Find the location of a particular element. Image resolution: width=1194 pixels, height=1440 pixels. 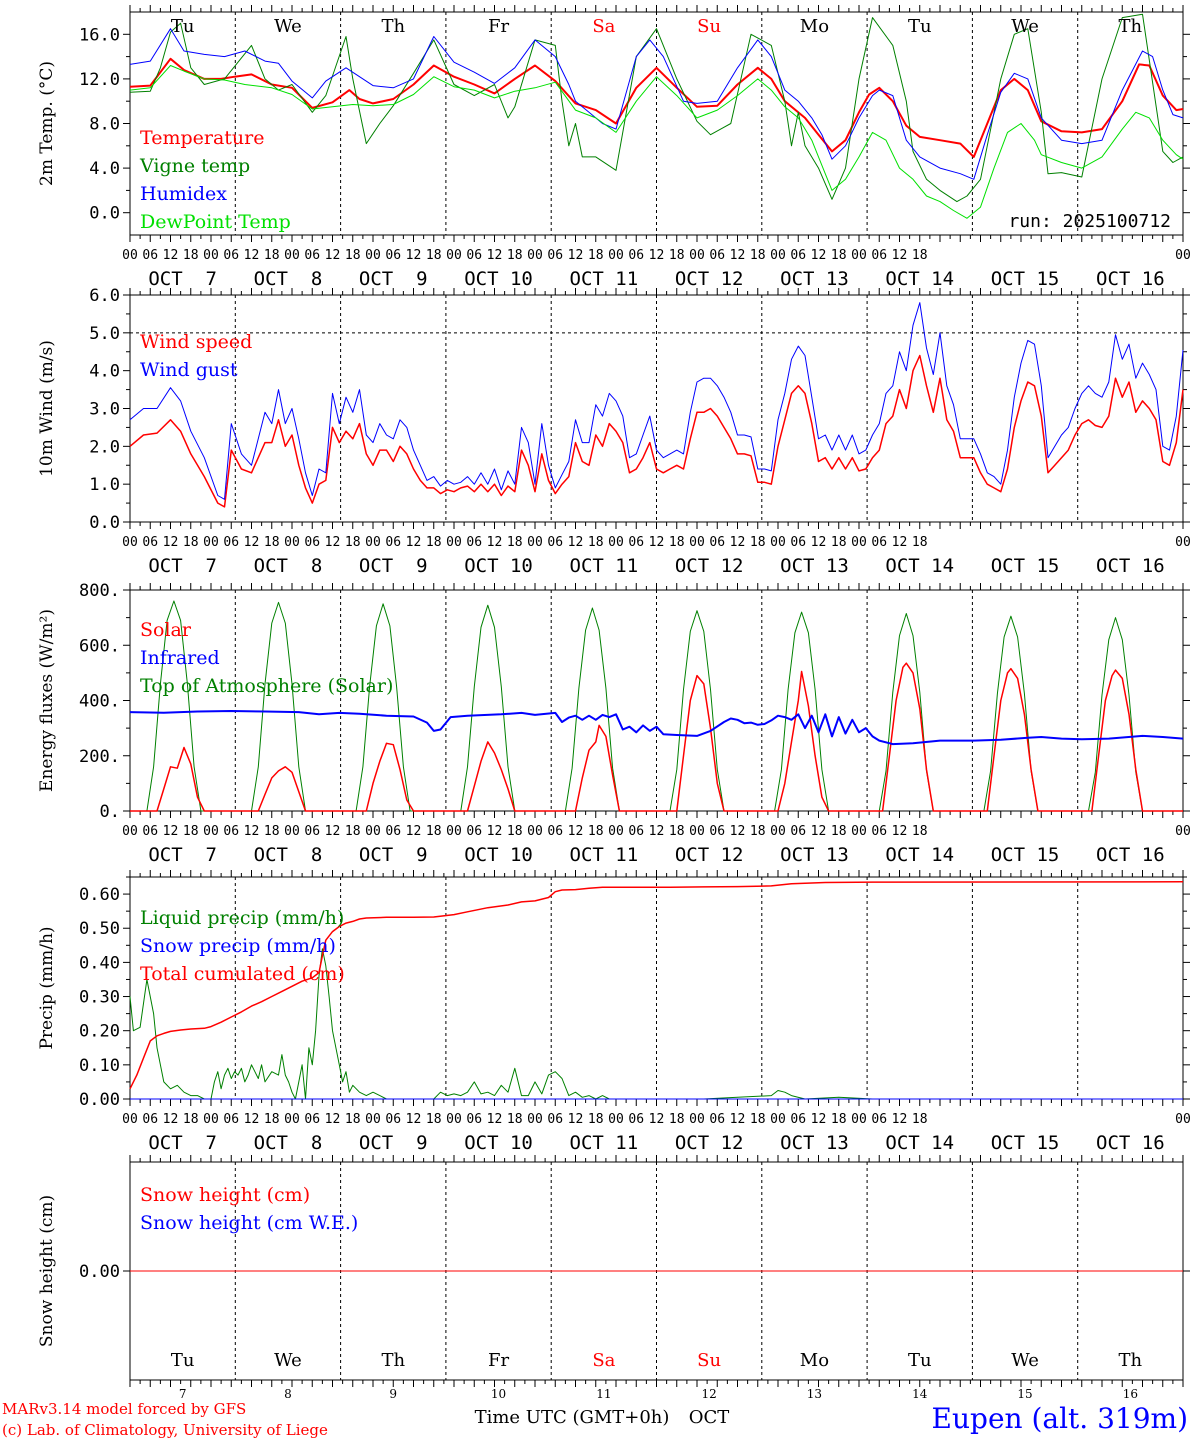

snow-y-tick-label: 0.00 is located at coordinates (99, 1272).